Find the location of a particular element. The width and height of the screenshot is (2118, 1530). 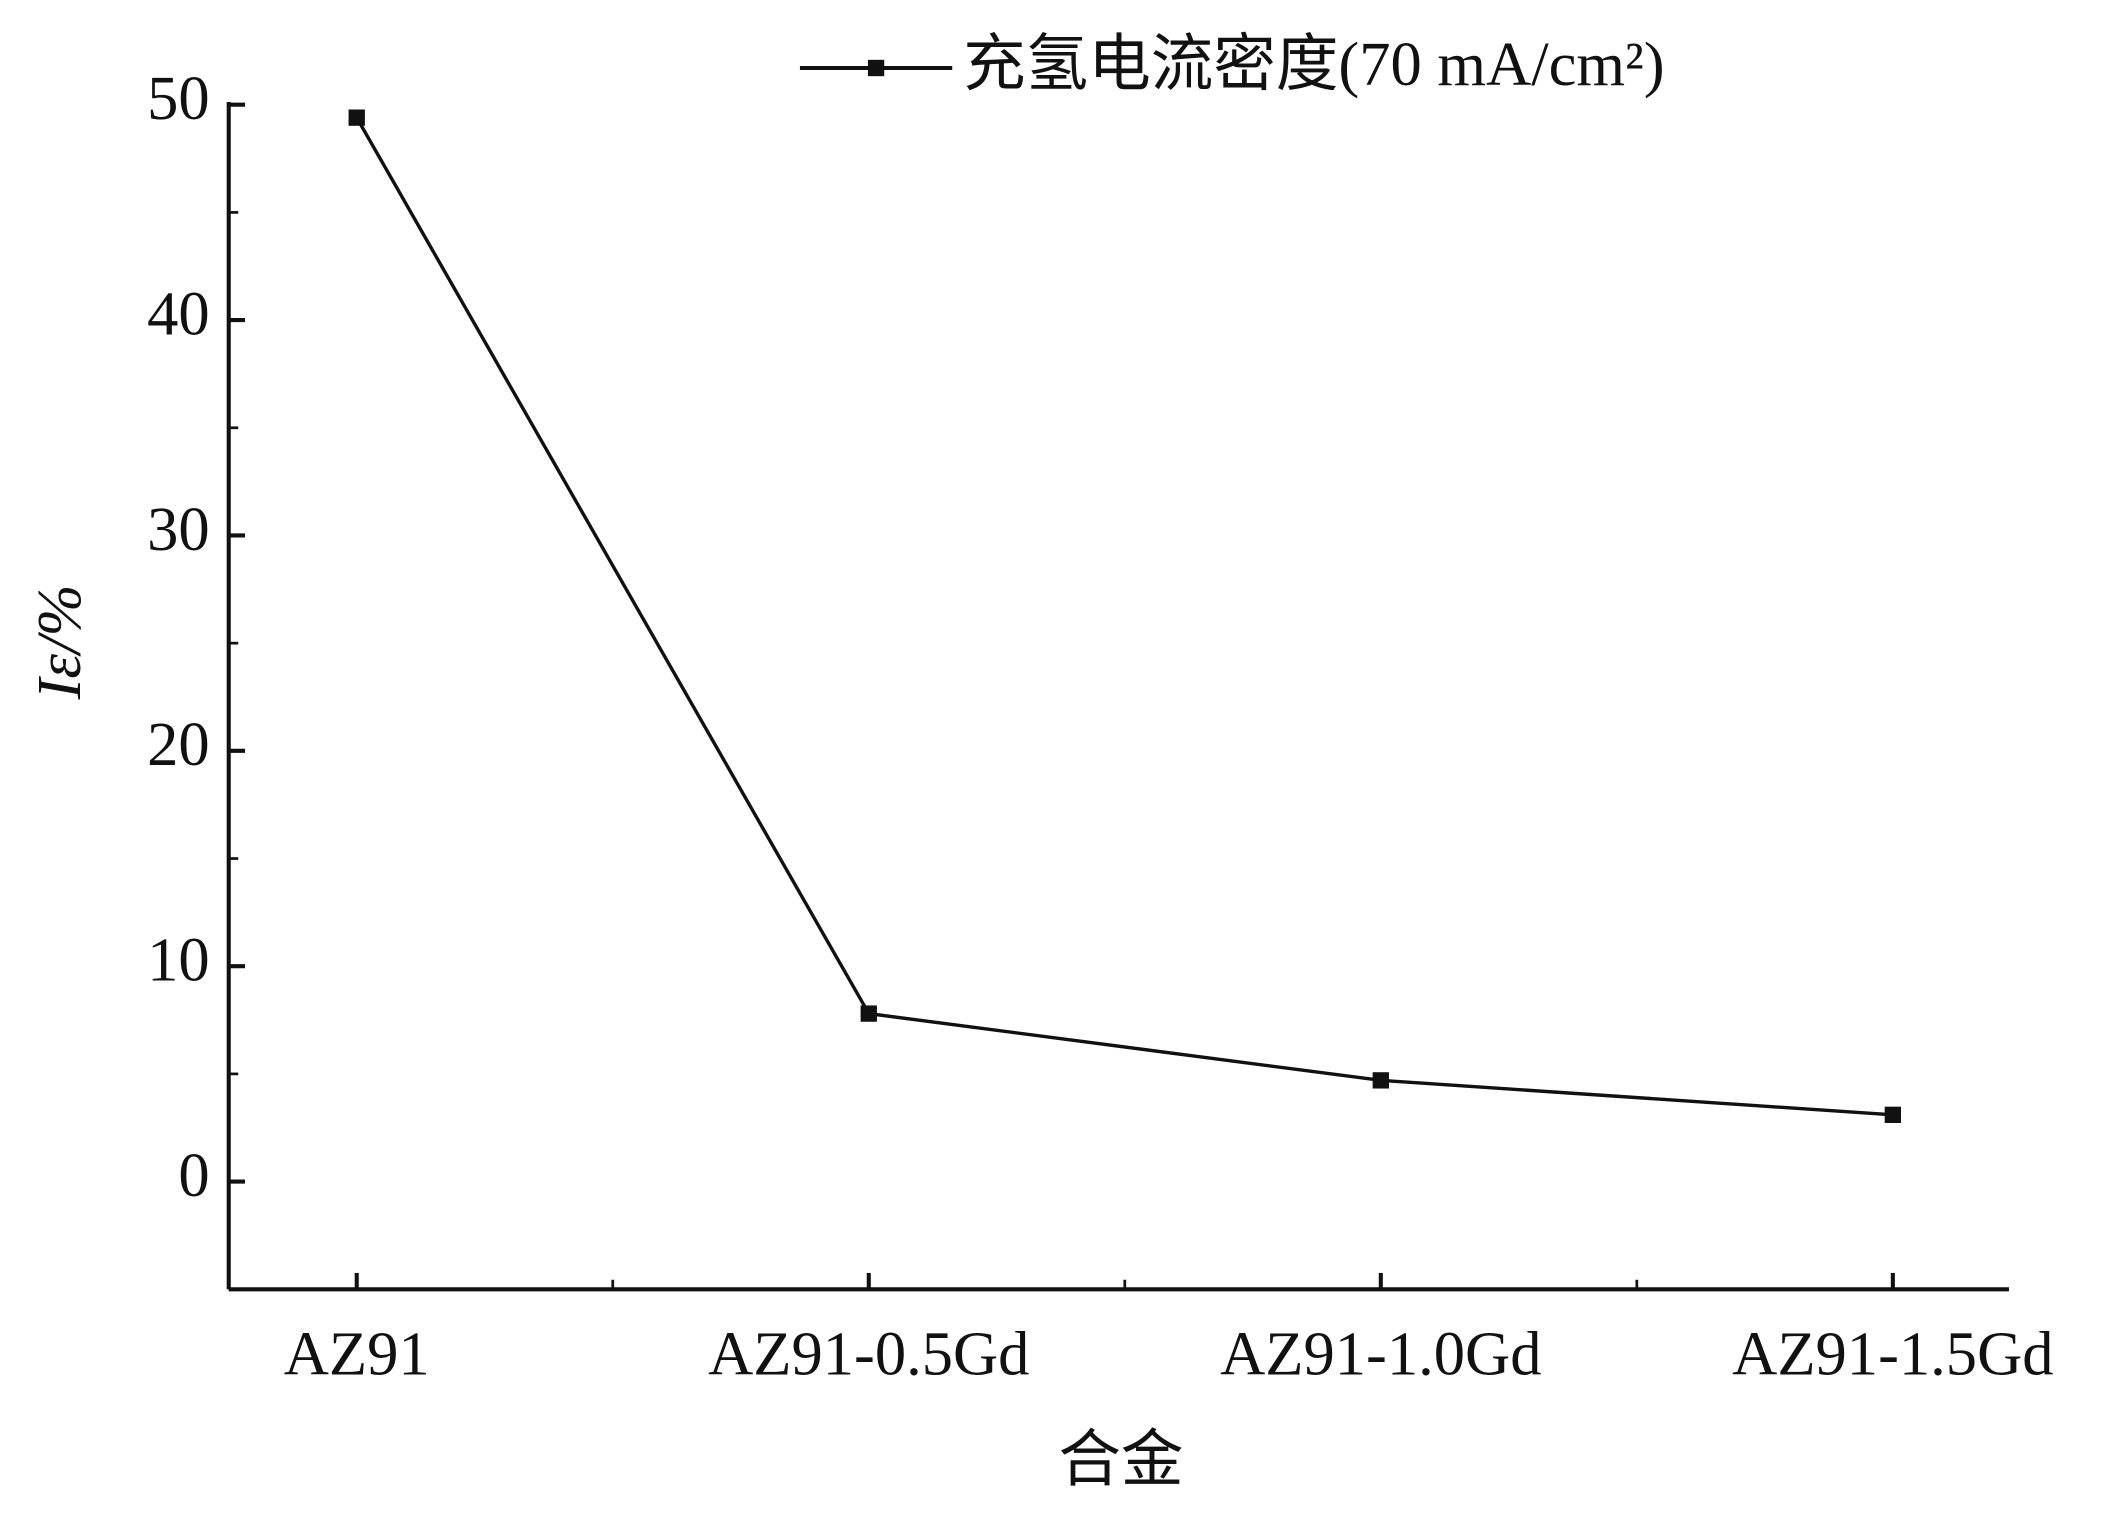

y-tick-label: 10 is located at coordinates (178, 960).